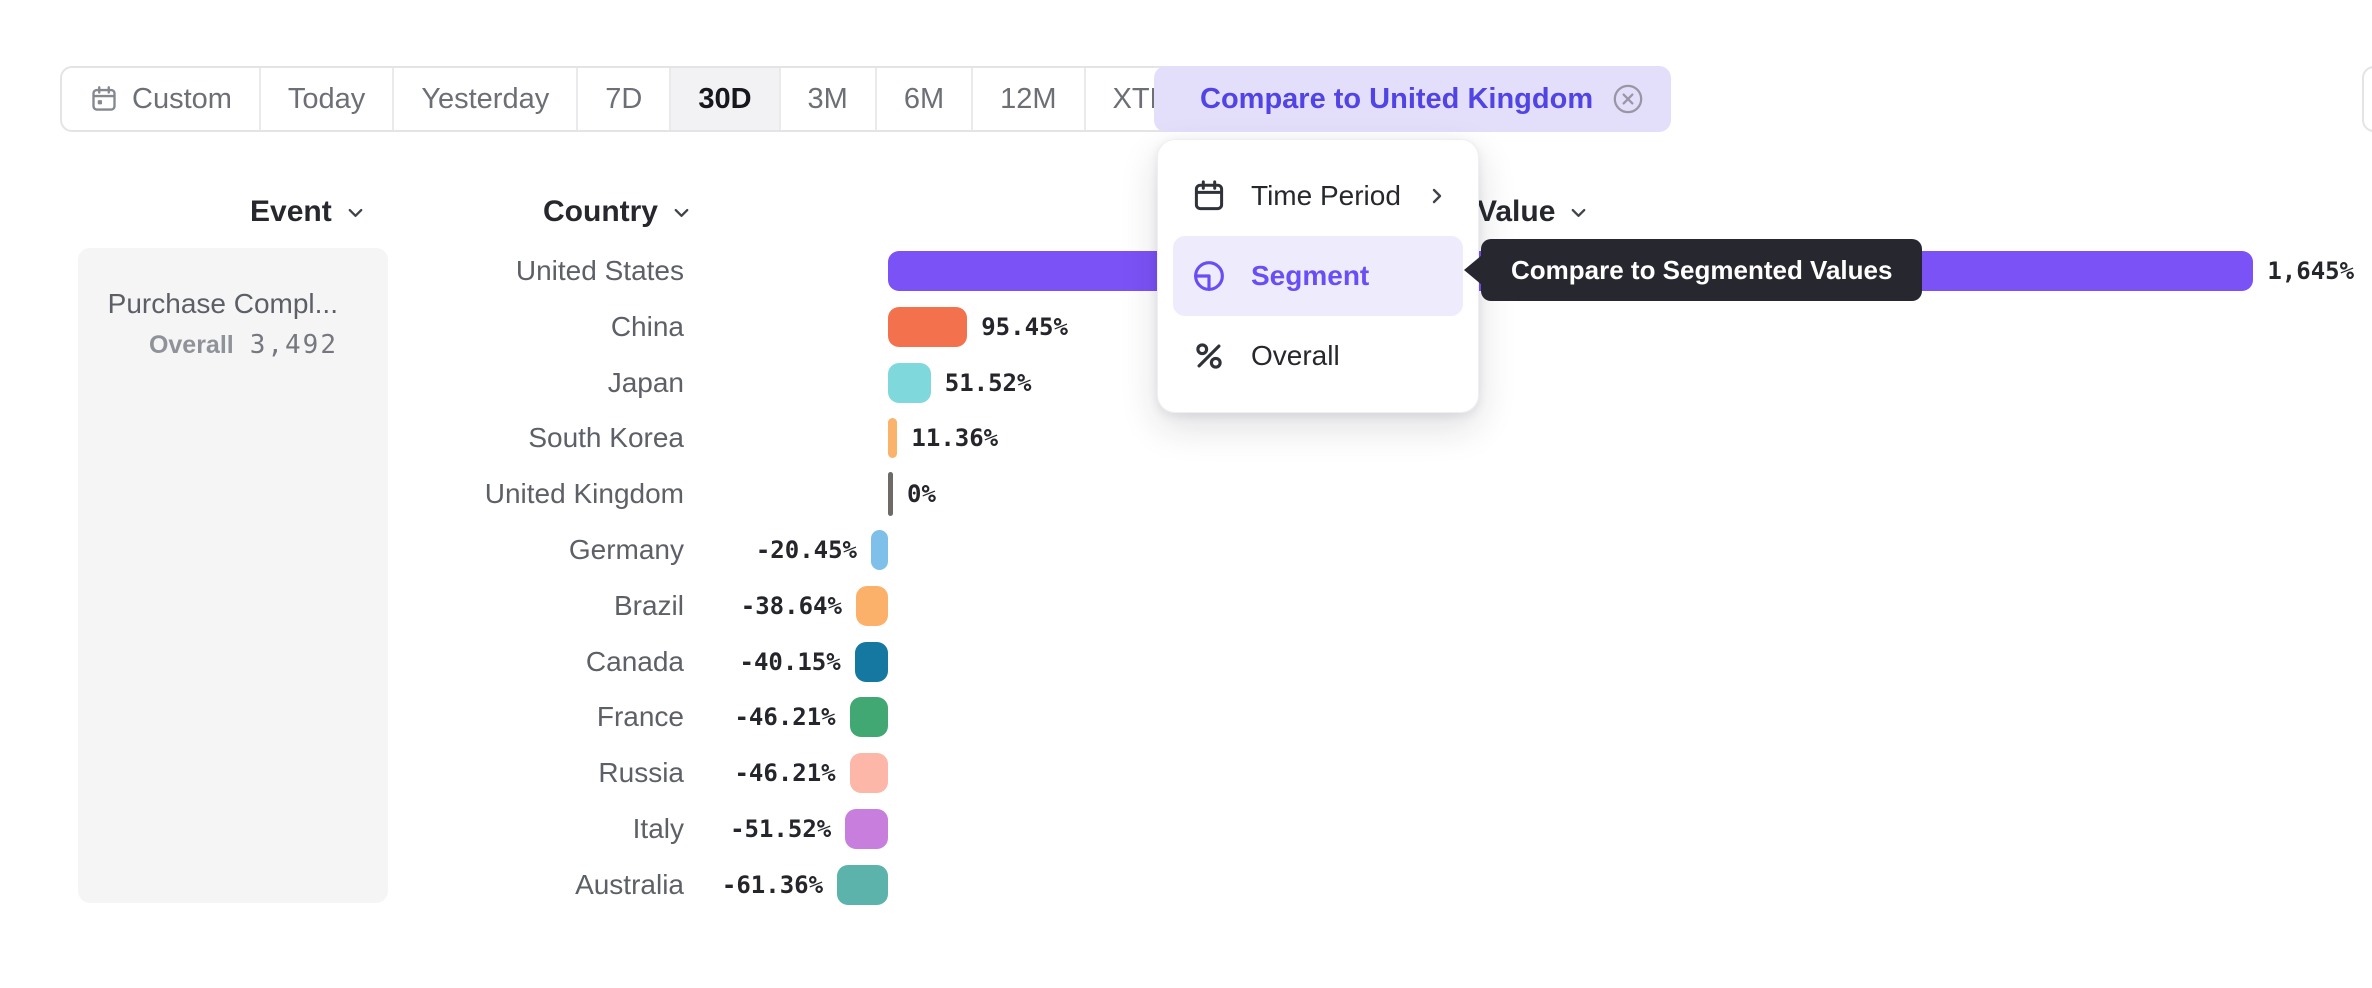  I want to click on value-label: -61.36%, so click(772, 884).